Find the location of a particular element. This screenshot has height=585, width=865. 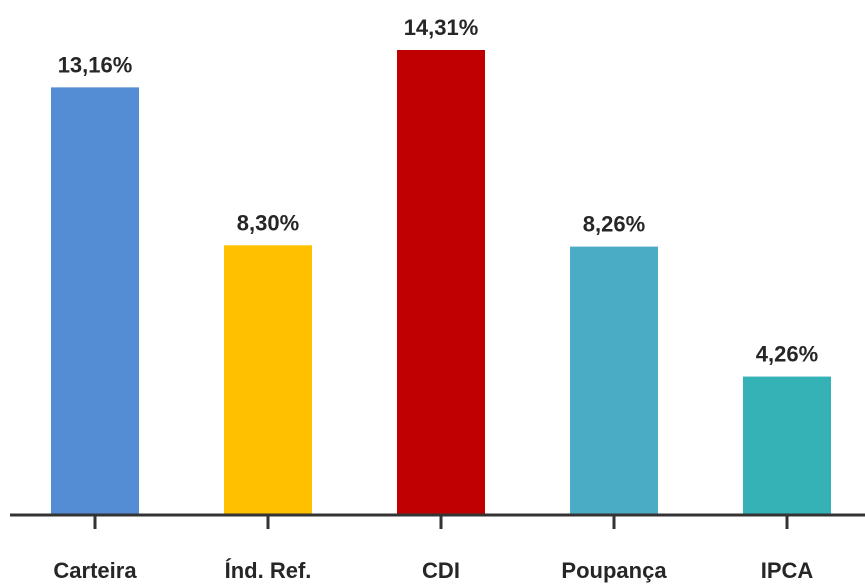

x-tick-label-4: Poupança is located at coordinates (614, 570).